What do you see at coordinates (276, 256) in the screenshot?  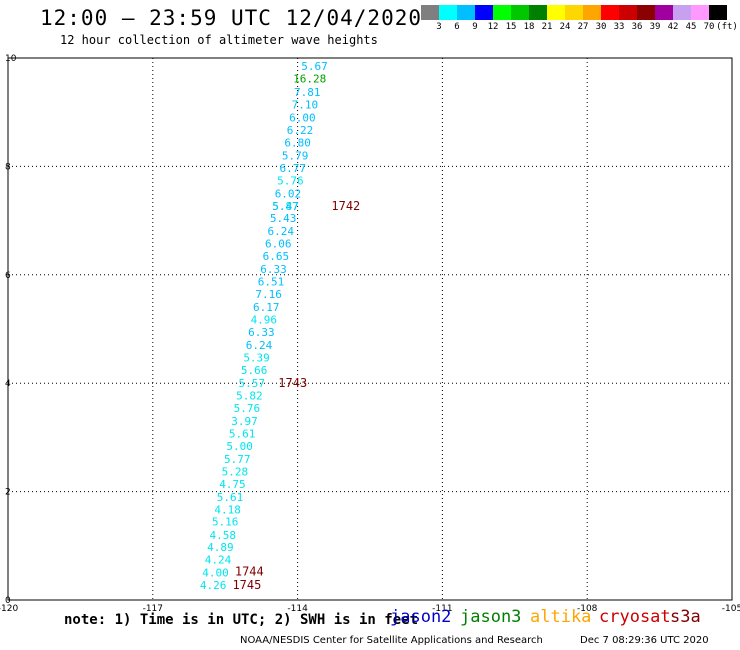 I see `wave-height-label: 6.65` at bounding box center [276, 256].